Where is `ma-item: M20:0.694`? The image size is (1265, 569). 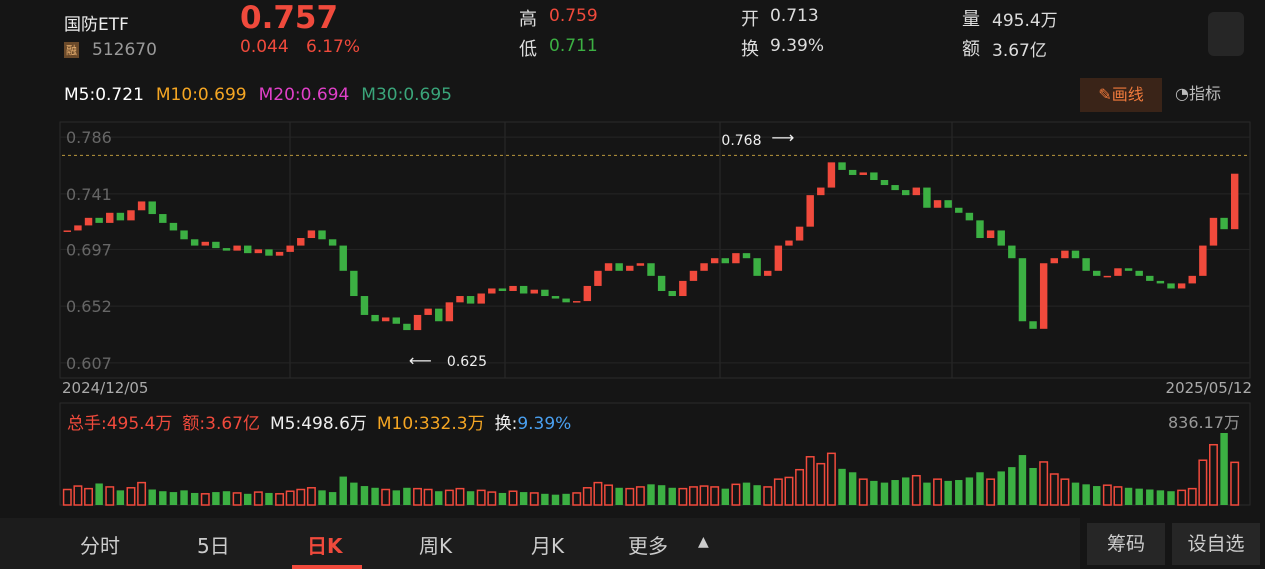
ma-item: M20:0.694 is located at coordinates (304, 95).